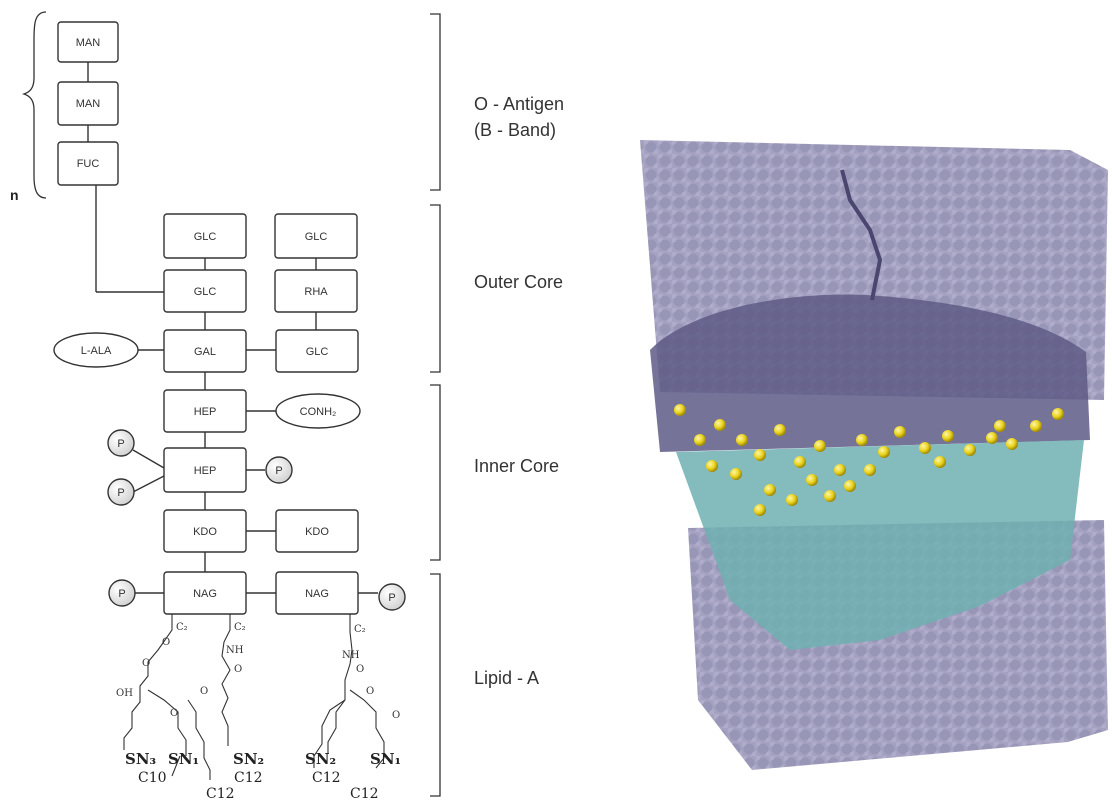  I want to click on oval-l-ala: L-ALA, so click(96, 350).